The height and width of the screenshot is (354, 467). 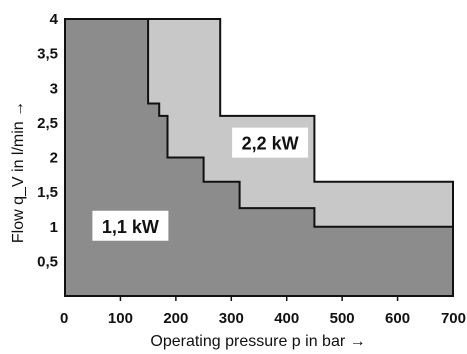 I want to click on y-tick-label: 4, so click(x=54, y=19).